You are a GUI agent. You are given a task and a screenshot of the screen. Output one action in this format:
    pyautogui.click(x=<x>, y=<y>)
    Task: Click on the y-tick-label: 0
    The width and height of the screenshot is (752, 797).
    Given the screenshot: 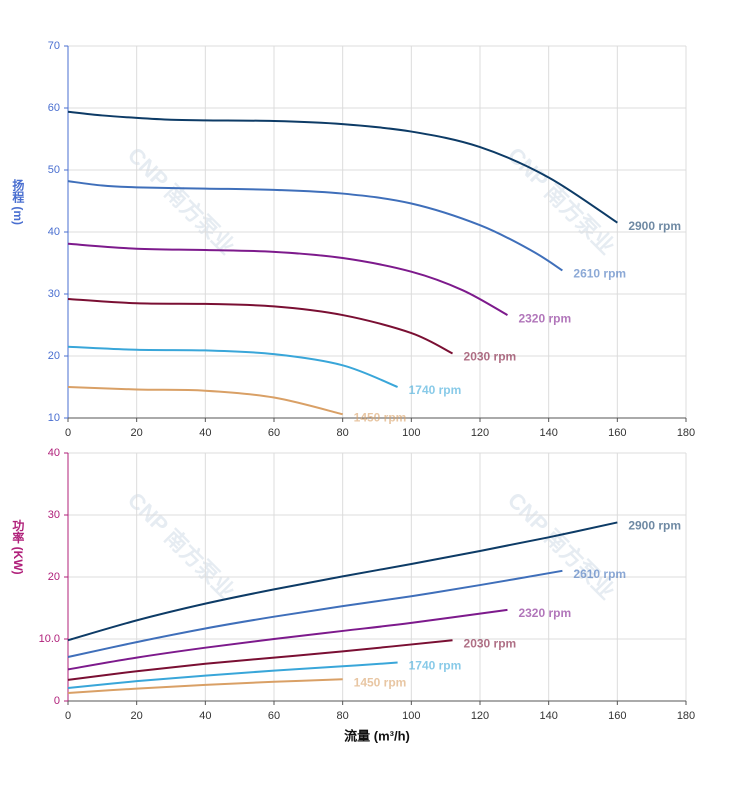 What is the action you would take?
    pyautogui.click(x=57, y=701)
    